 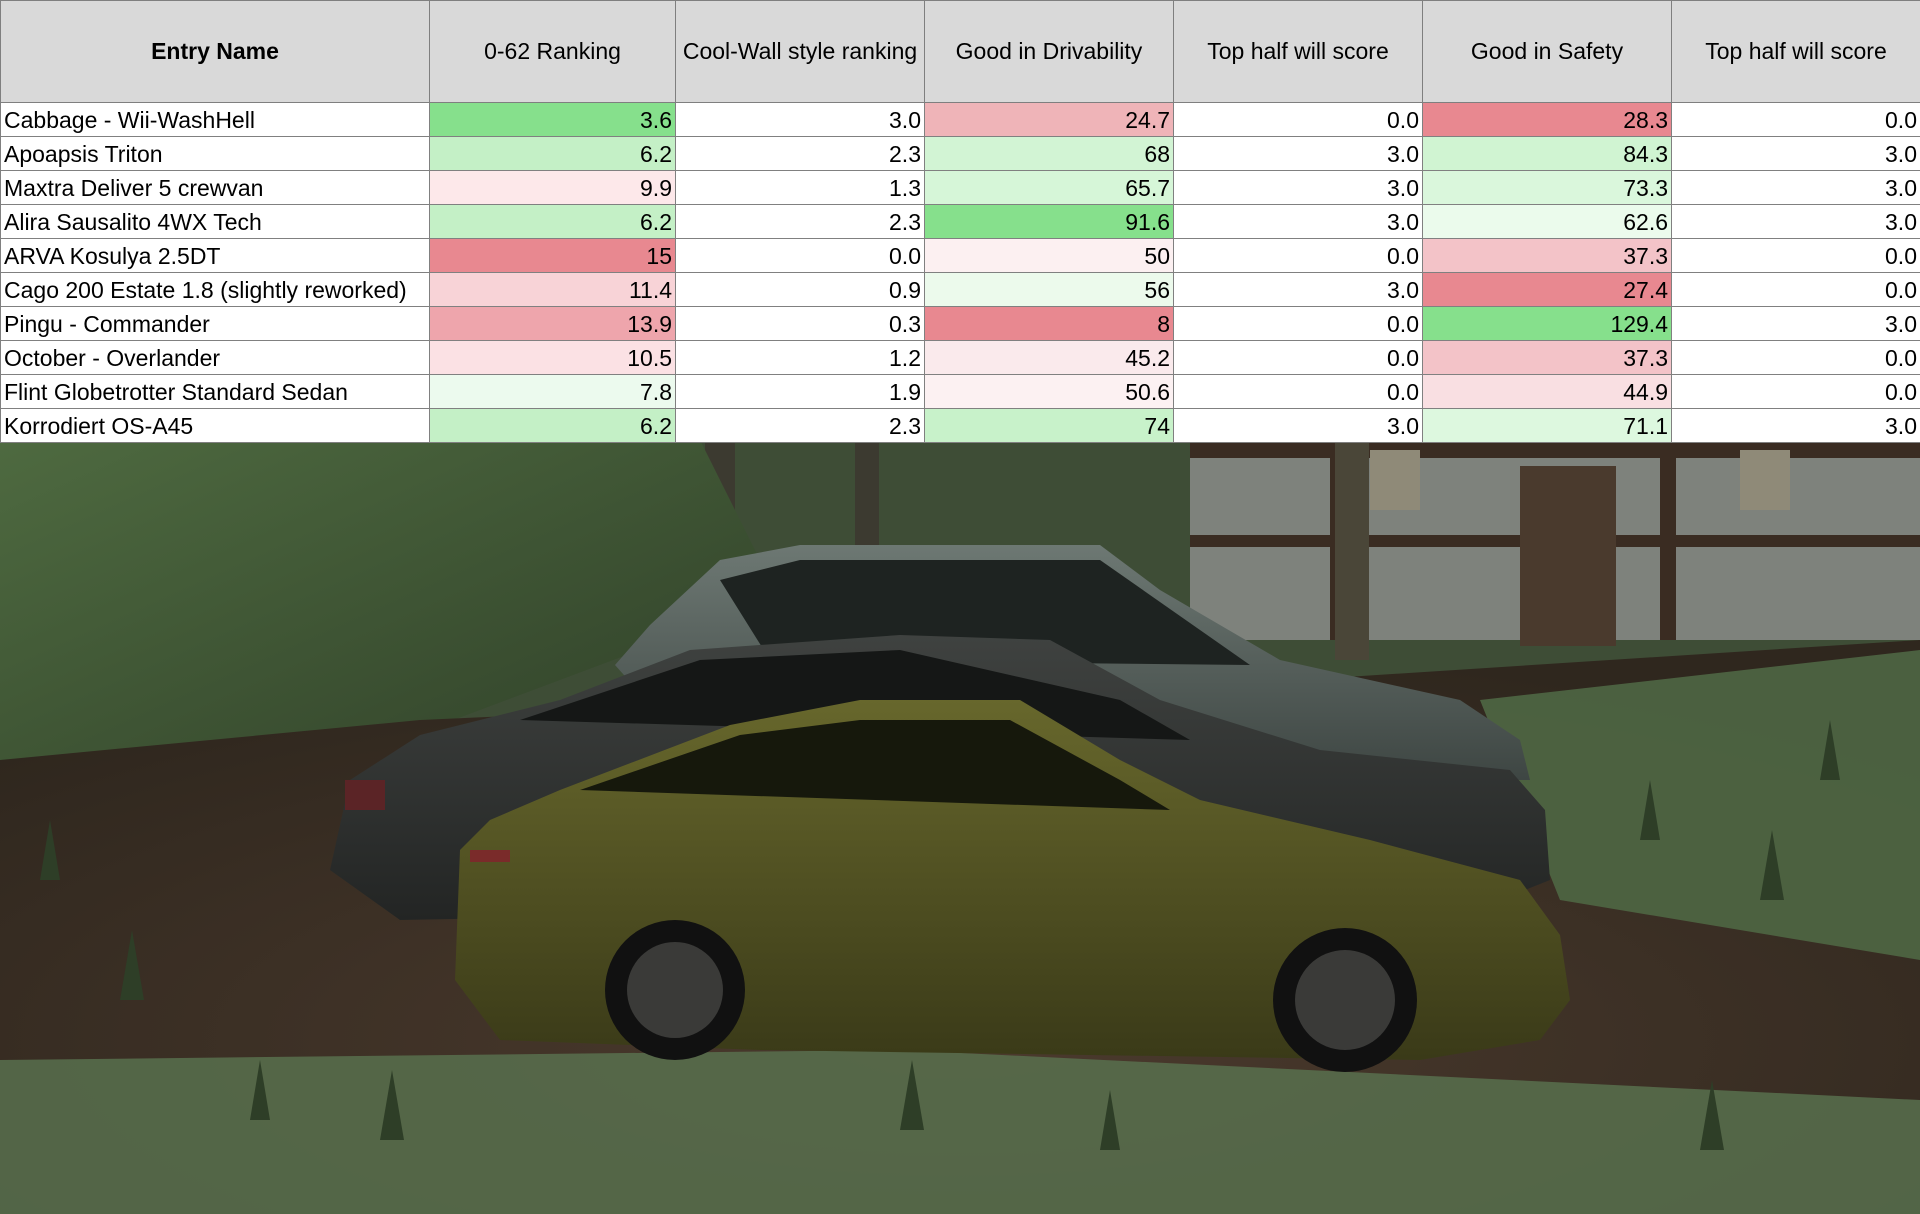 I want to click on drivability-cell: 74, so click(x=1049, y=425).